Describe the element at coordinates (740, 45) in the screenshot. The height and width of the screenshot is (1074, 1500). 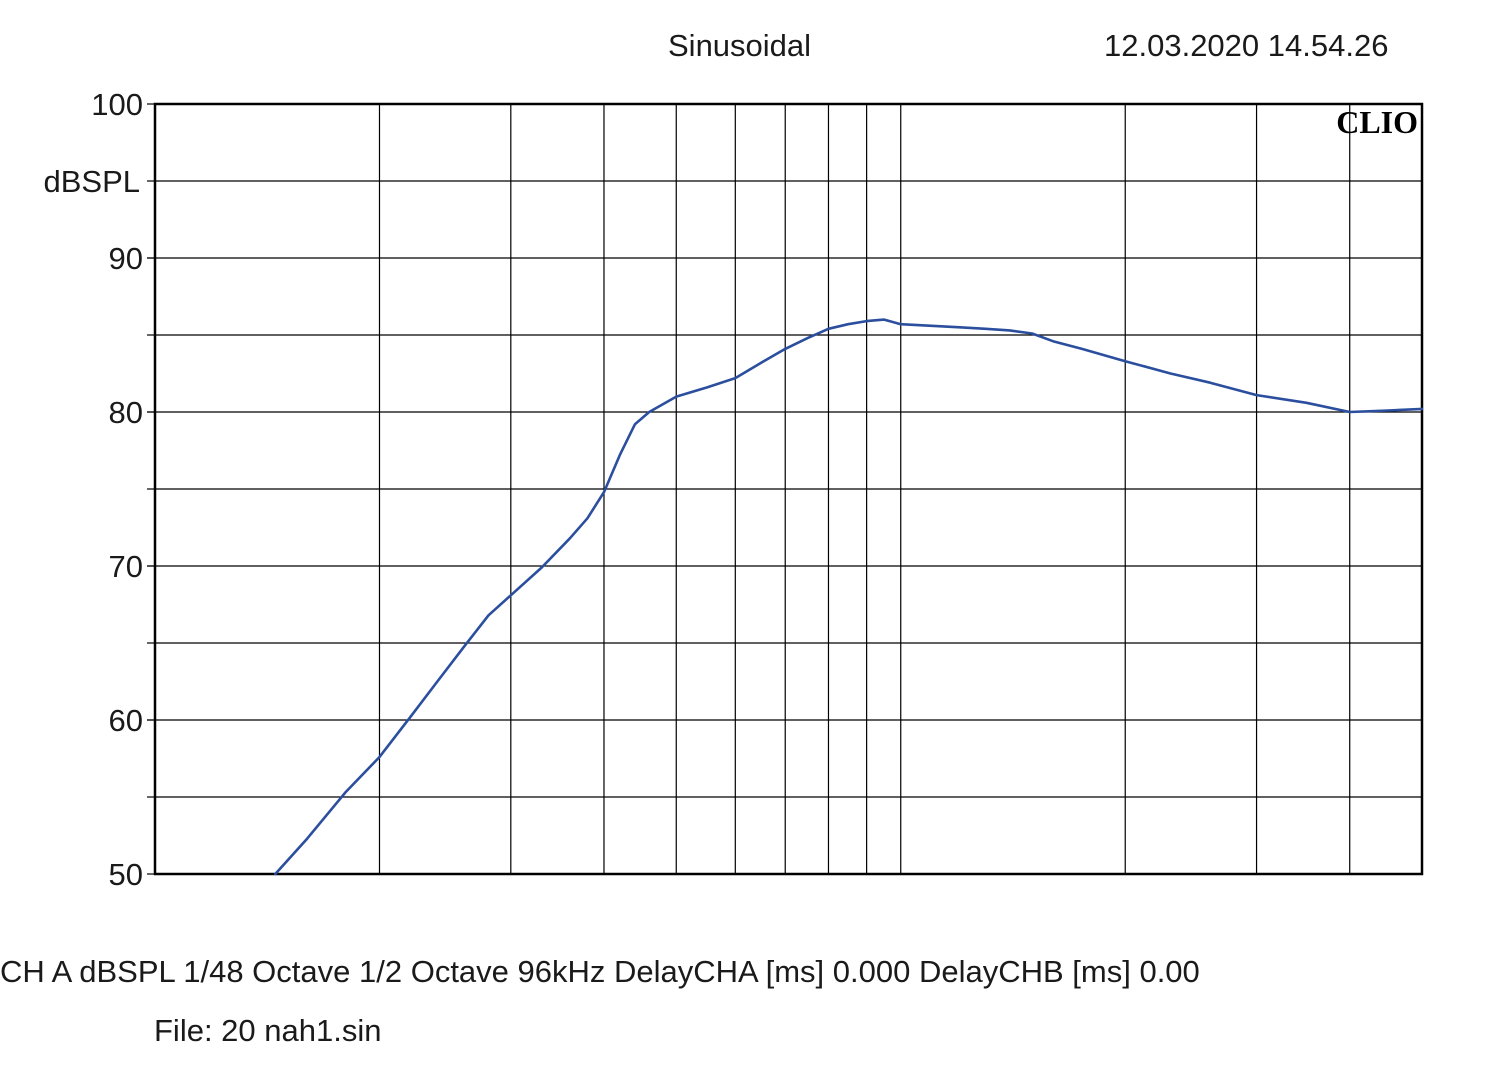
I see `chart-title: Sinusoidal` at that location.